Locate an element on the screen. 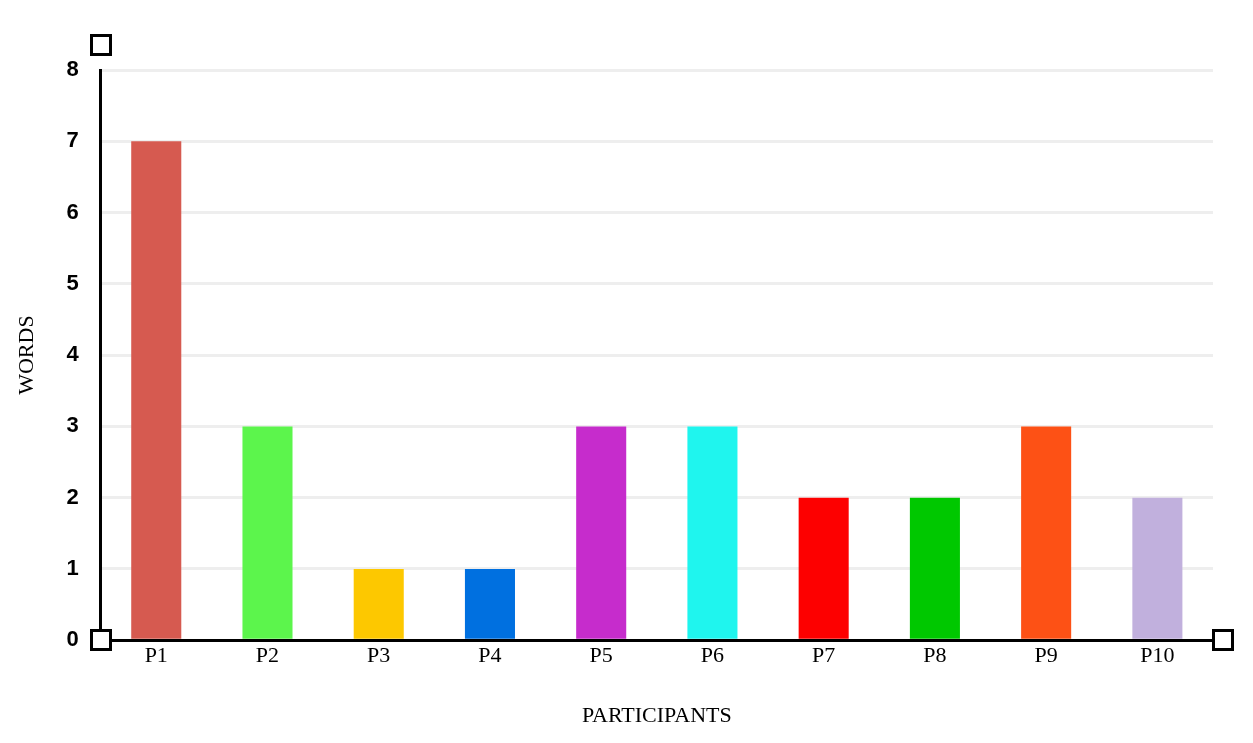  y-tick-label: 8 is located at coordinates (72, 69).